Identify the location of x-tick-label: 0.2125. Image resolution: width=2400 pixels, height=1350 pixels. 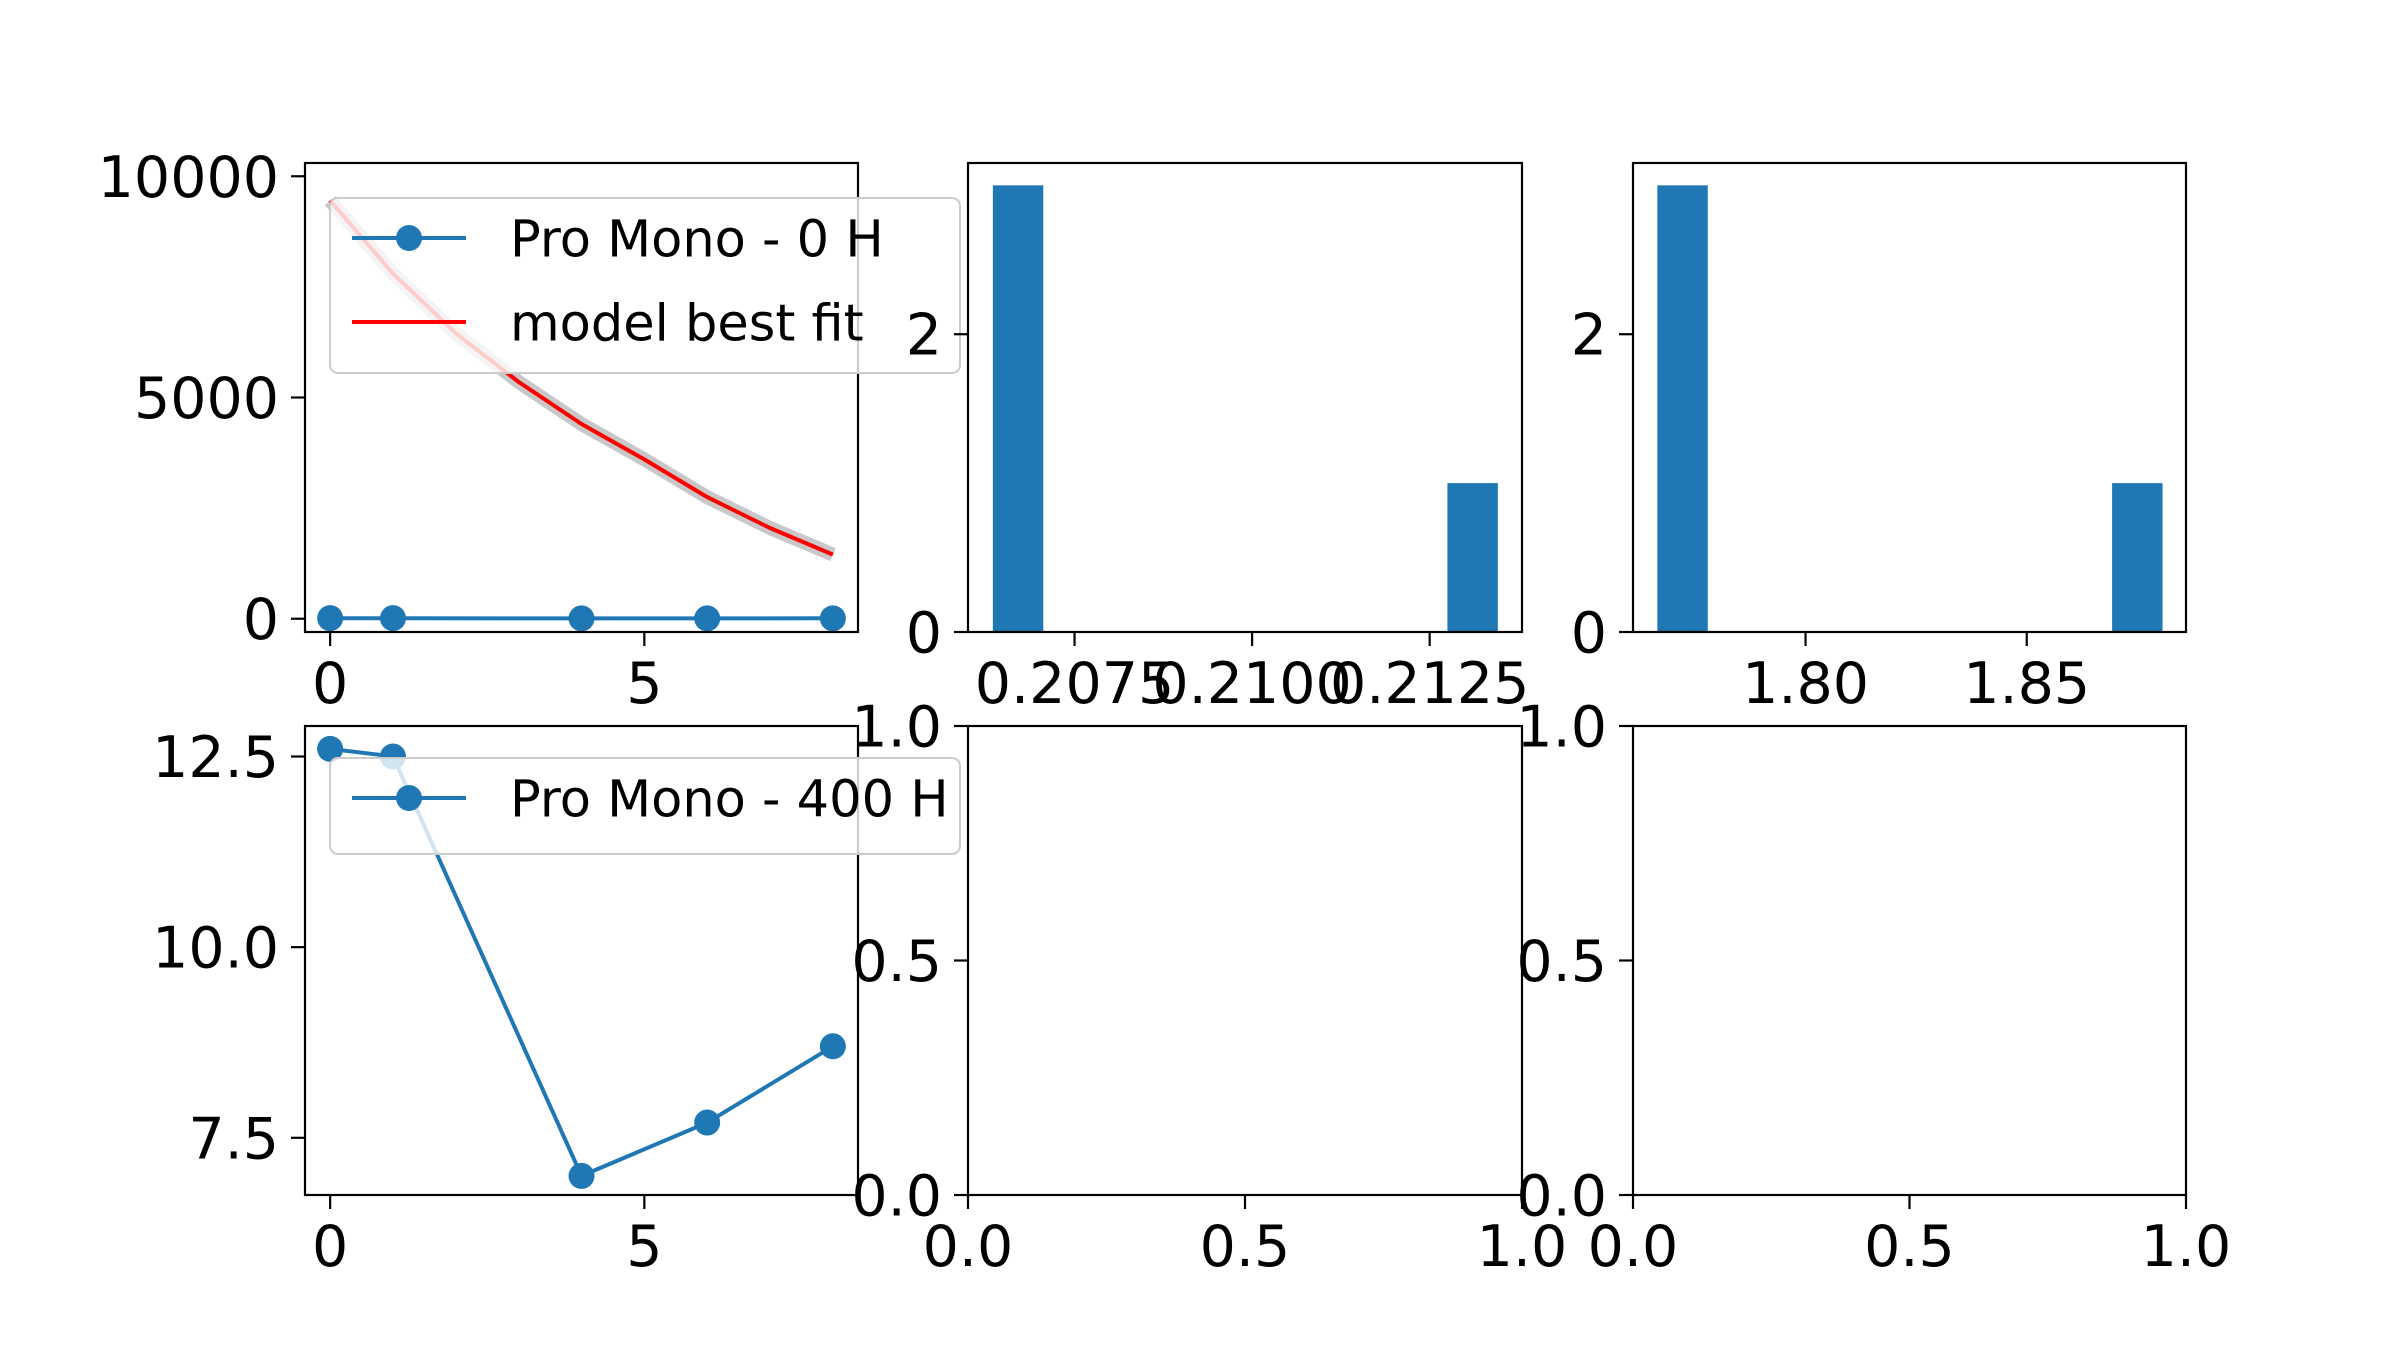
(1429, 684).